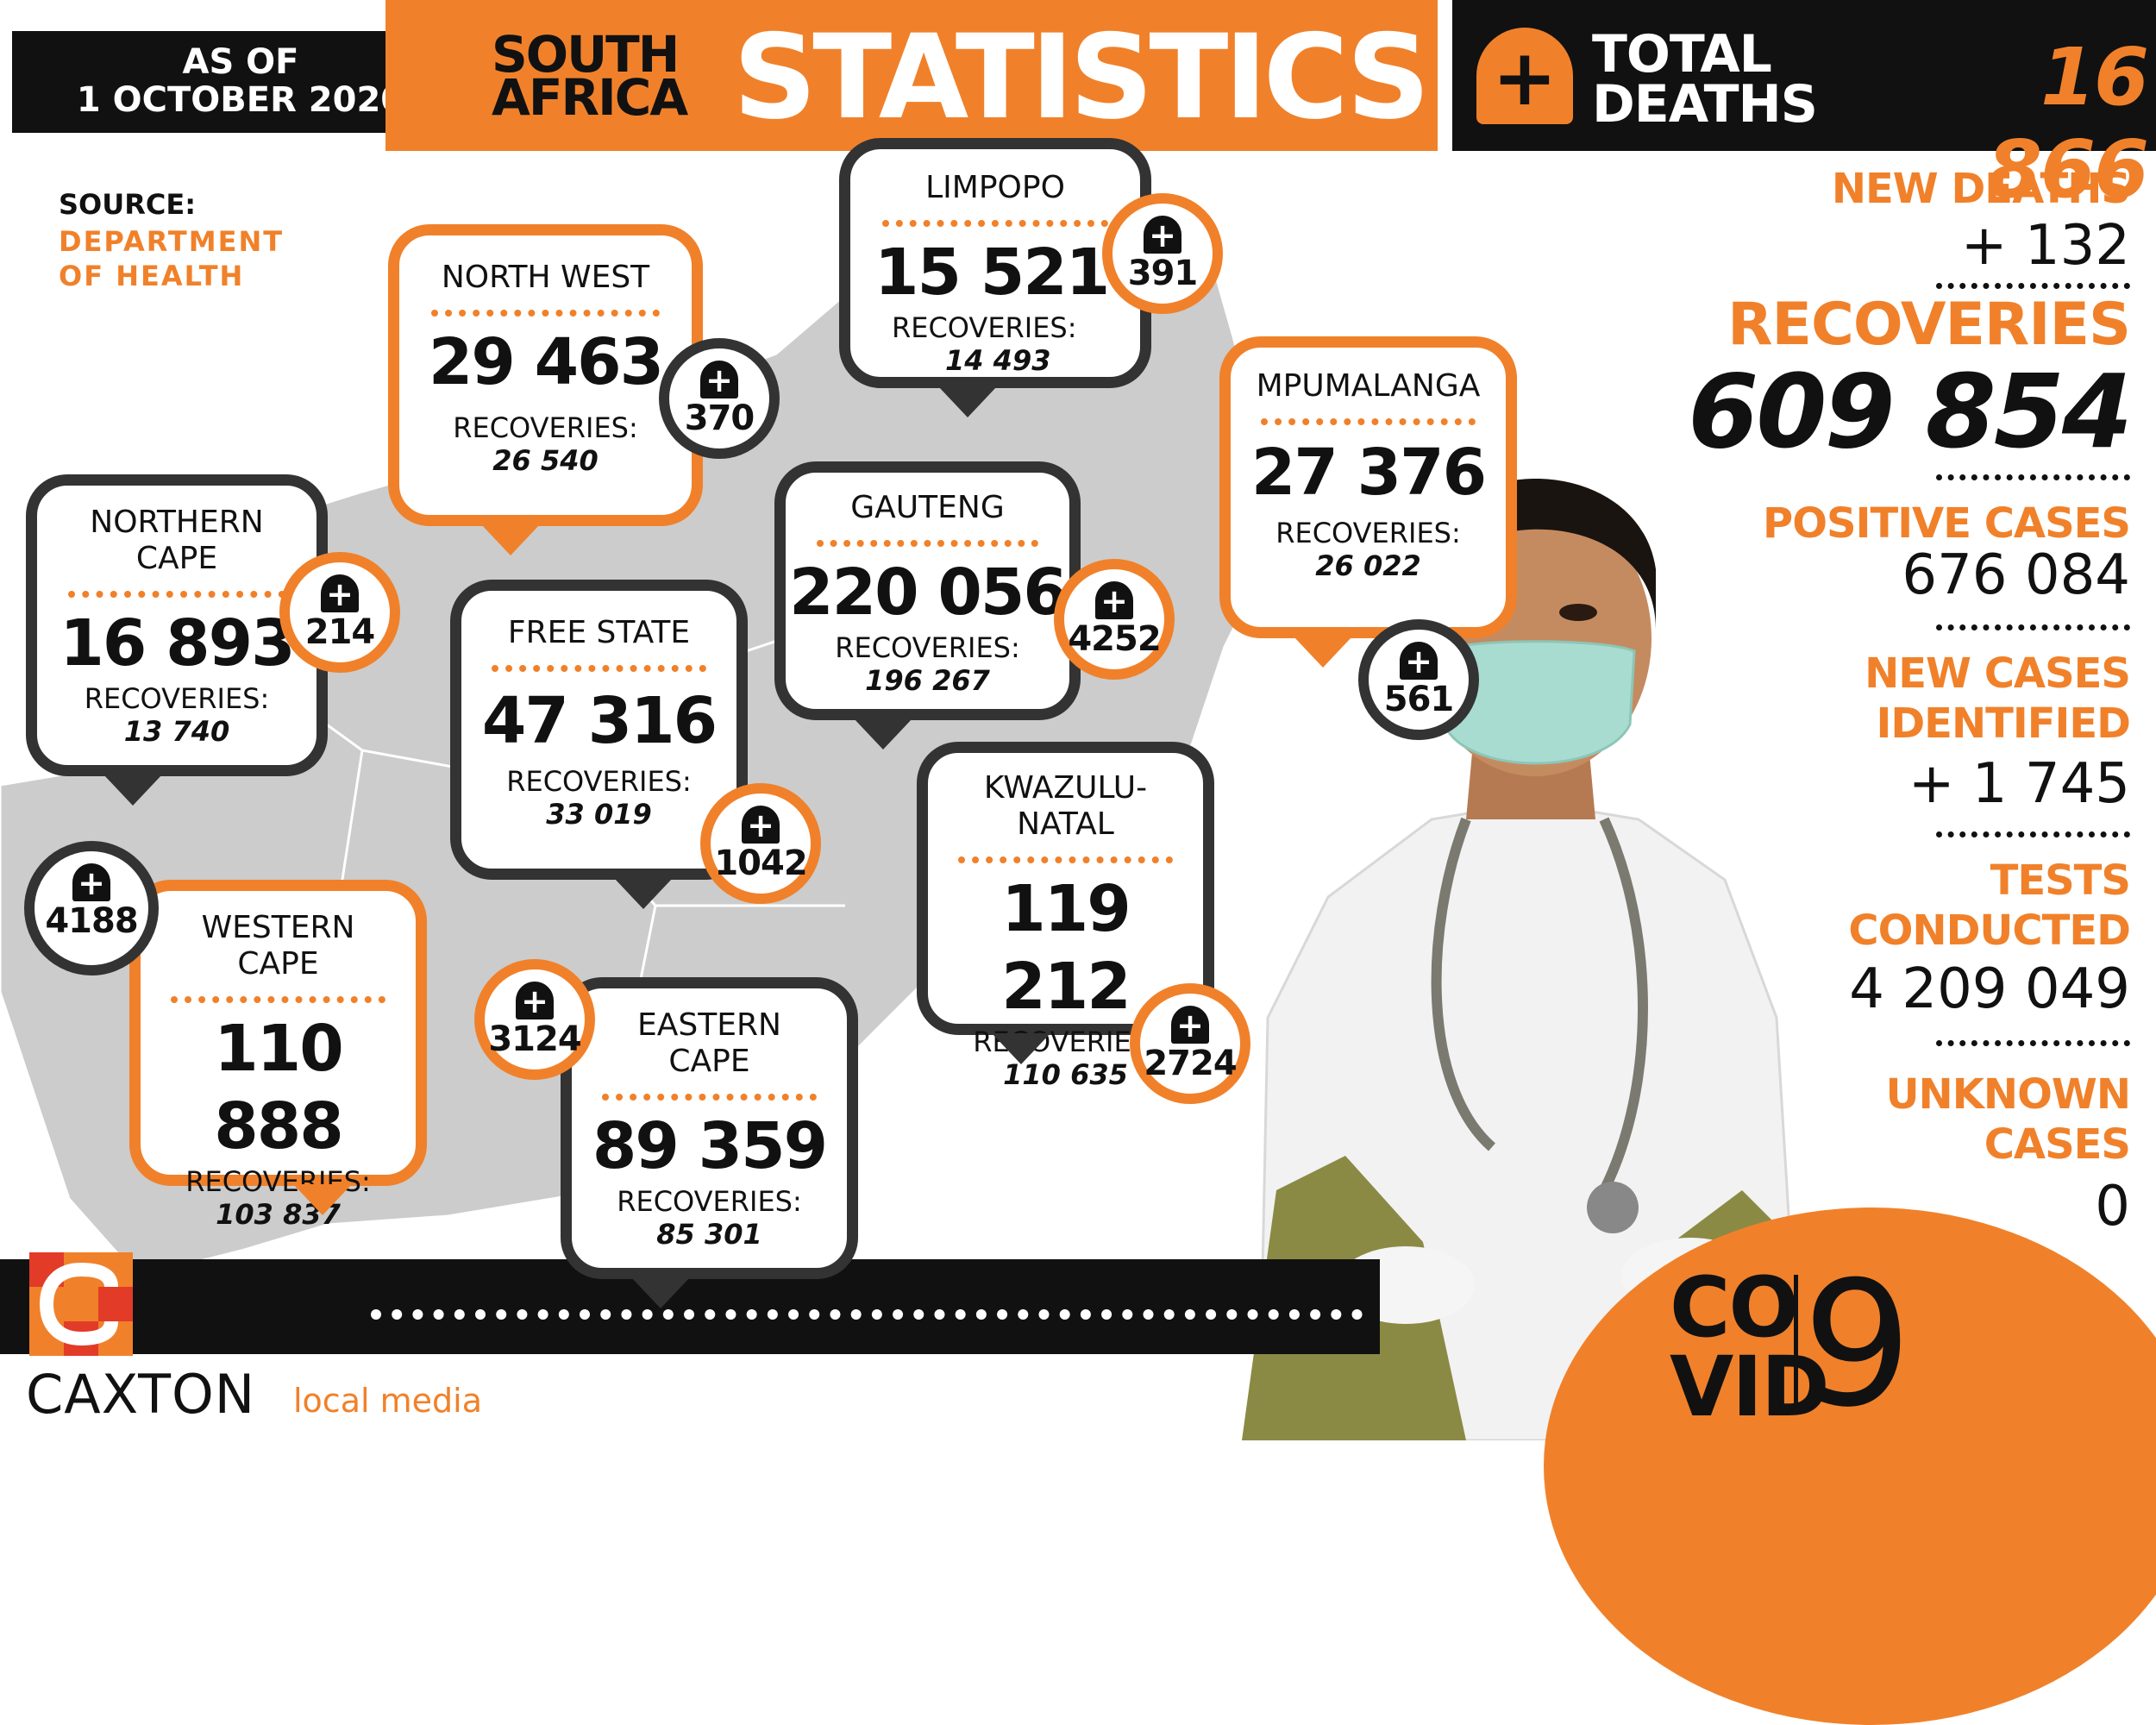 This screenshot has height=1725, width=2156. I want to click on province-name: GAUTENG, so click(927, 507).